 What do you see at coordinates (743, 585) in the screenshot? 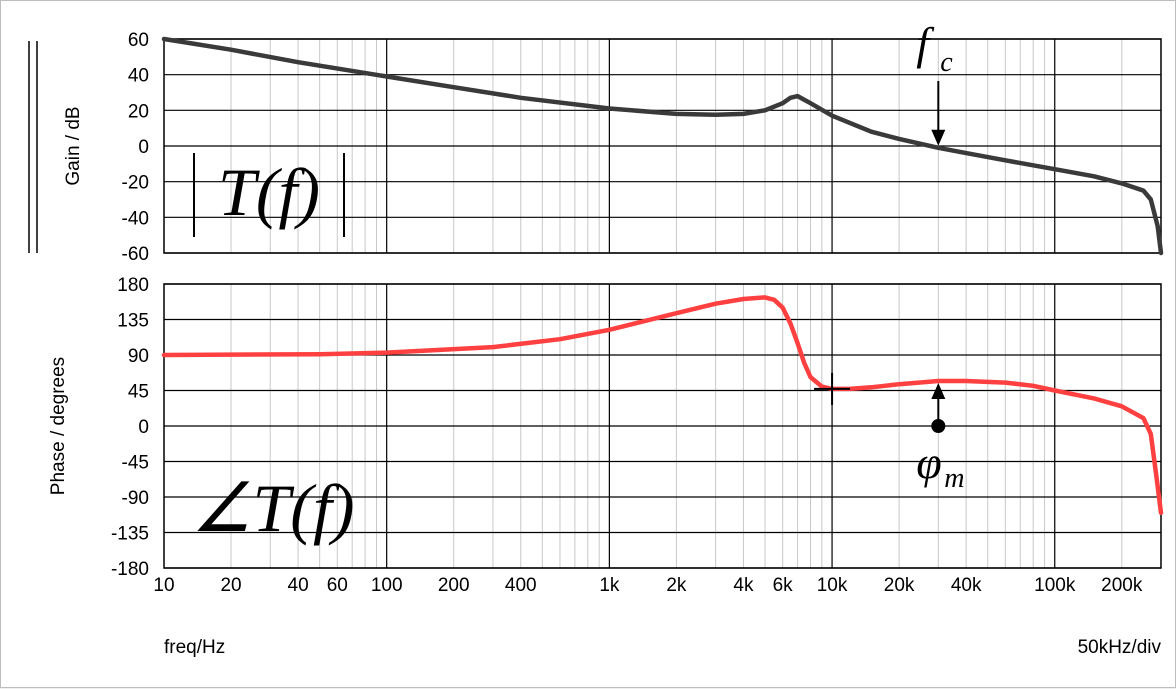
I see `xtick-label: 4k` at bounding box center [743, 585].